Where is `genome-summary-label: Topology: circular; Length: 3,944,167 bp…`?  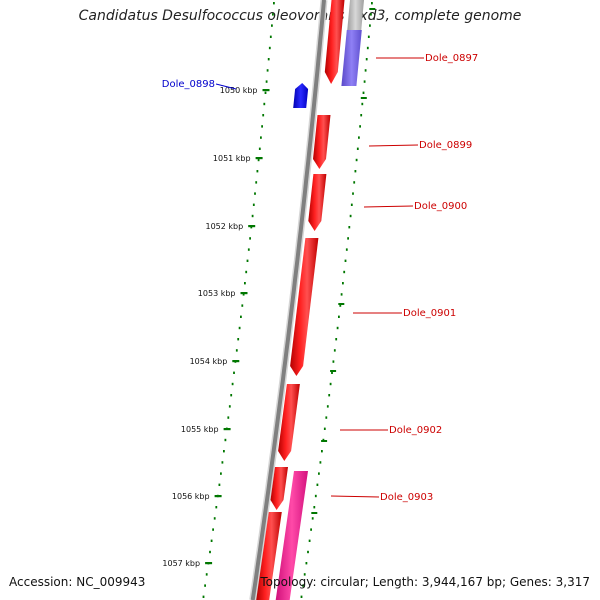 genome-summary-label: Topology: circular; Length: 3,944,167 bp… is located at coordinates (425, 582).